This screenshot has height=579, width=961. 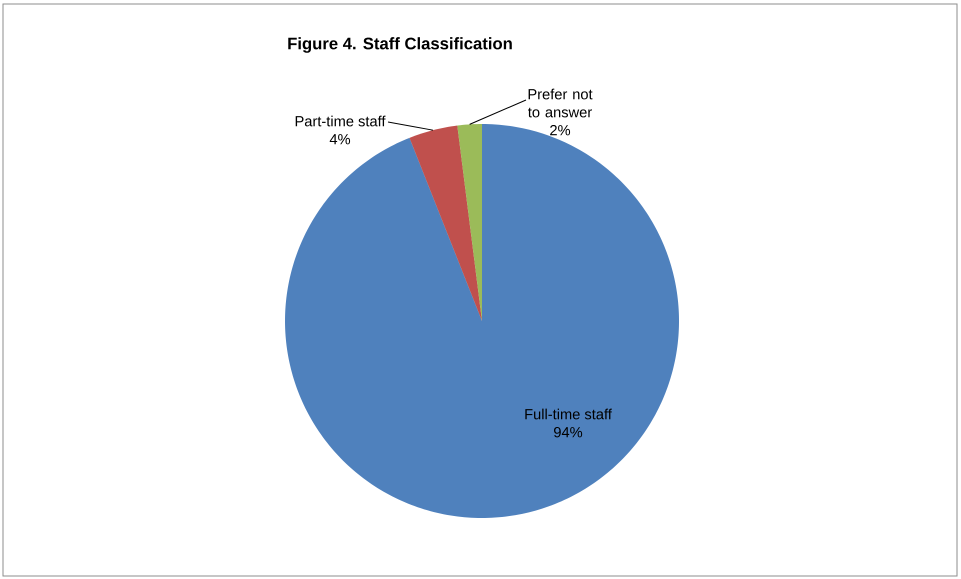 What do you see at coordinates (341, 121) in the screenshot?
I see `slice-label: Part-time staff` at bounding box center [341, 121].